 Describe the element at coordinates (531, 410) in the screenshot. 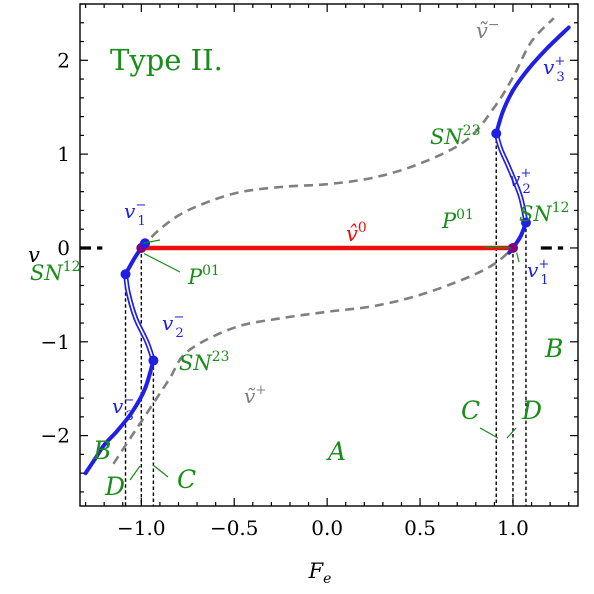

I see `annotation-region-D-right: D` at that location.